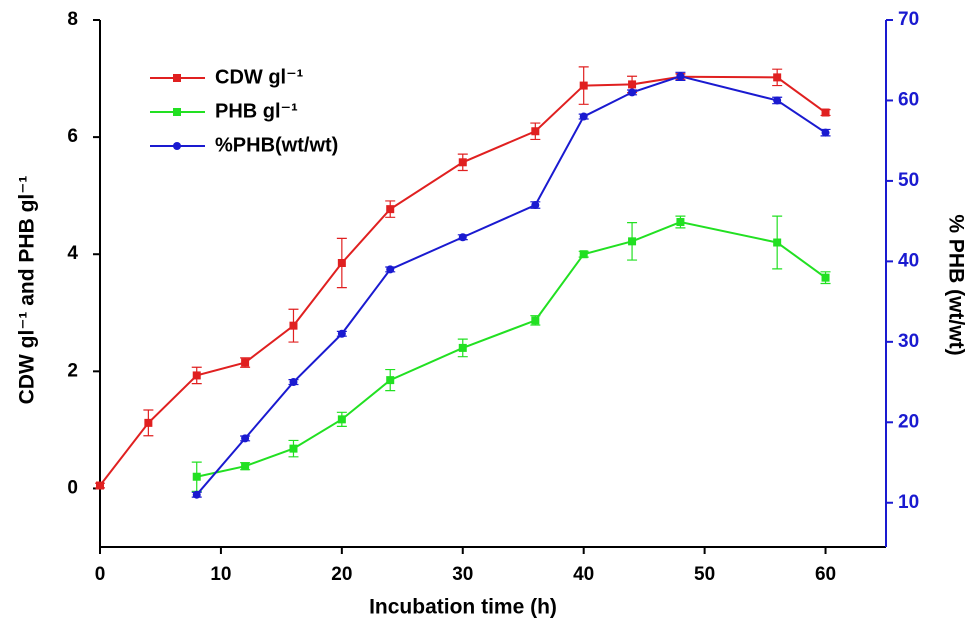 Image resolution: width=974 pixels, height=628 pixels. I want to click on y-tick-label: 8, so click(72, 19).